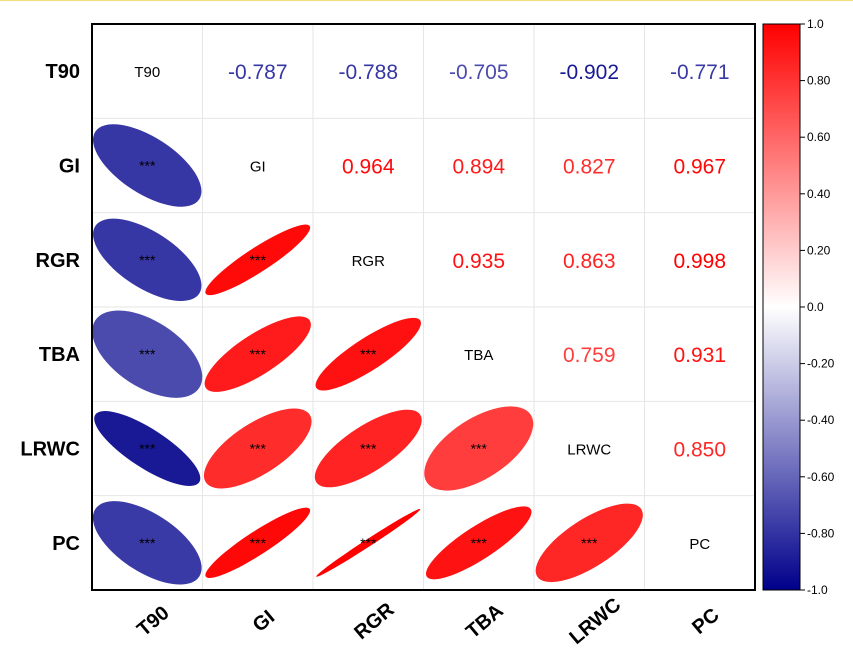  Describe the element at coordinates (478, 261) in the screenshot. I see `correlation-value: 0.935` at that location.